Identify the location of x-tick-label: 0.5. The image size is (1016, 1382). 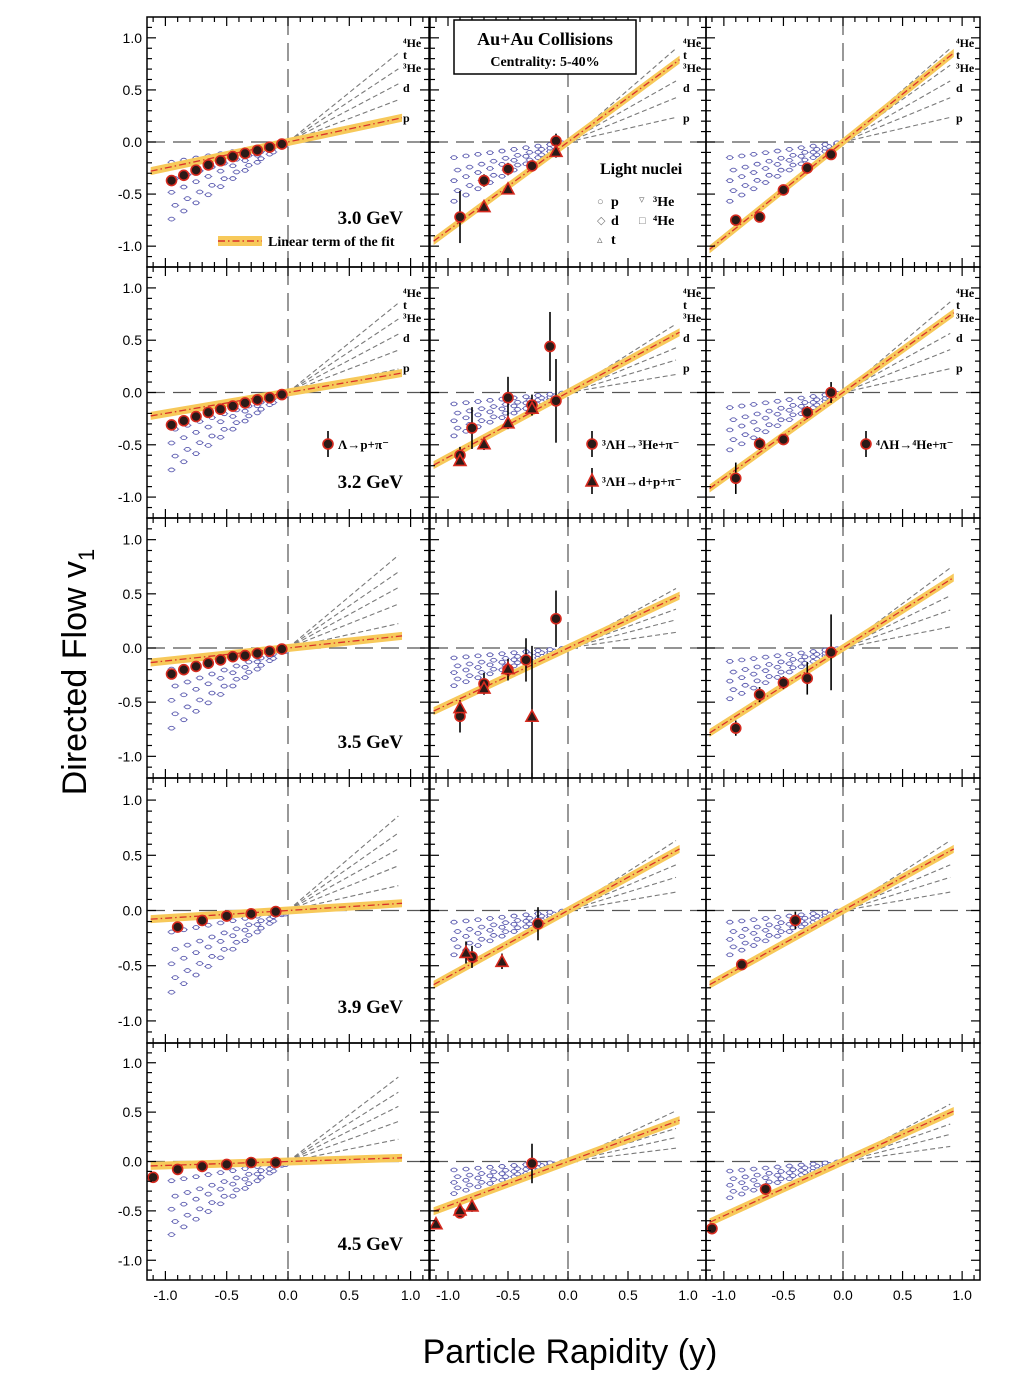
(903, 1295).